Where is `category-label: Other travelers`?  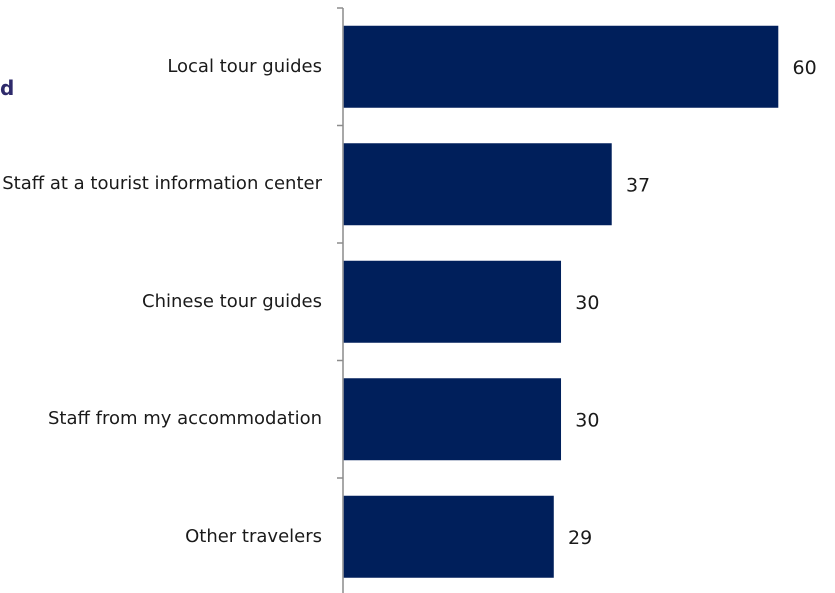
category-label: Other travelers is located at coordinates (253, 536).